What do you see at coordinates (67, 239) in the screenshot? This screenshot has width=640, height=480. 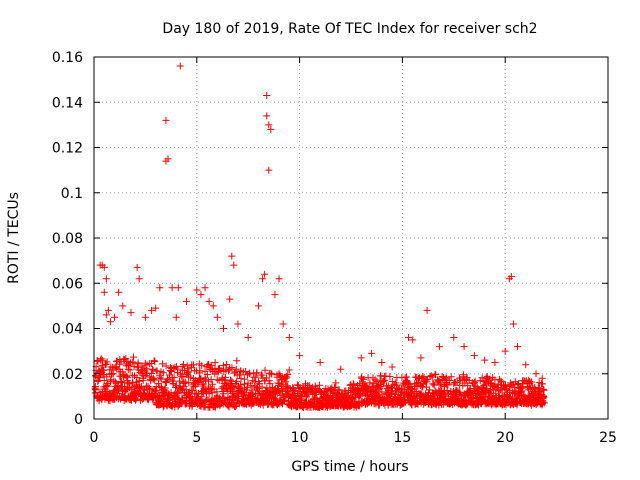 I see `y-tick-label: 0.08` at bounding box center [67, 239].